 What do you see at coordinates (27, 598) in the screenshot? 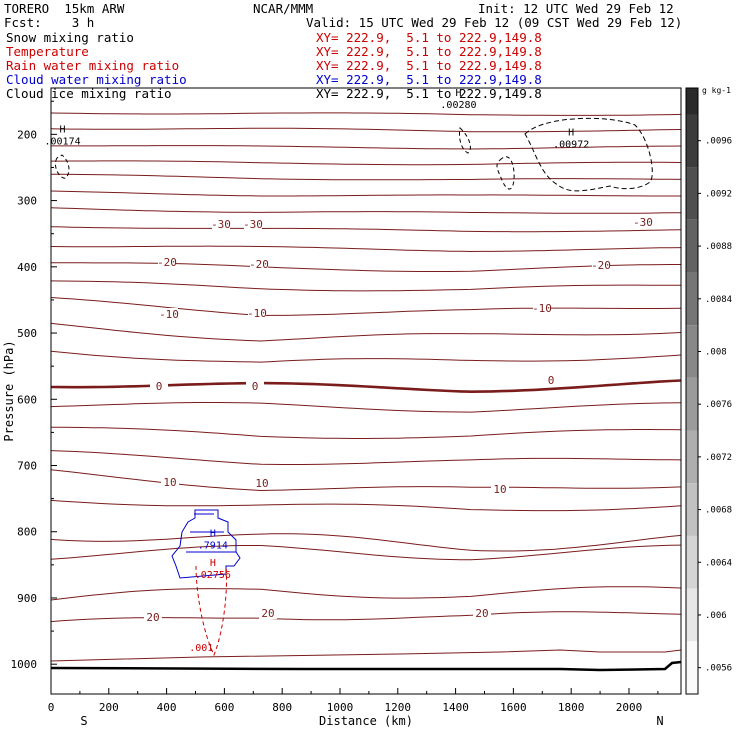
I see `y-tick-label: 900` at bounding box center [27, 598].